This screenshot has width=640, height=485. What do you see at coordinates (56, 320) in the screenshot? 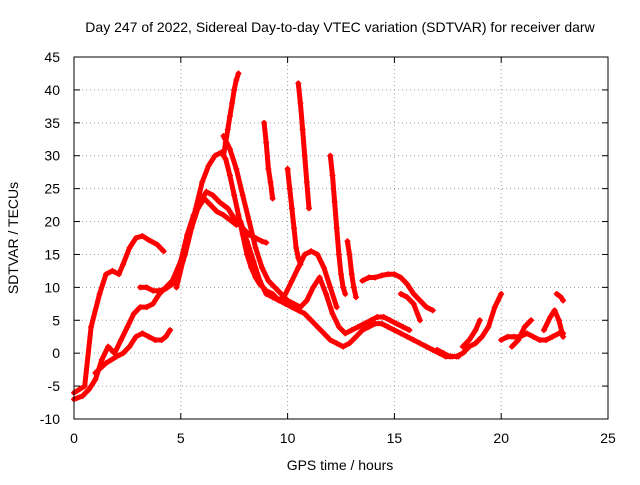
I see `y-tick-label: 5` at bounding box center [56, 320].